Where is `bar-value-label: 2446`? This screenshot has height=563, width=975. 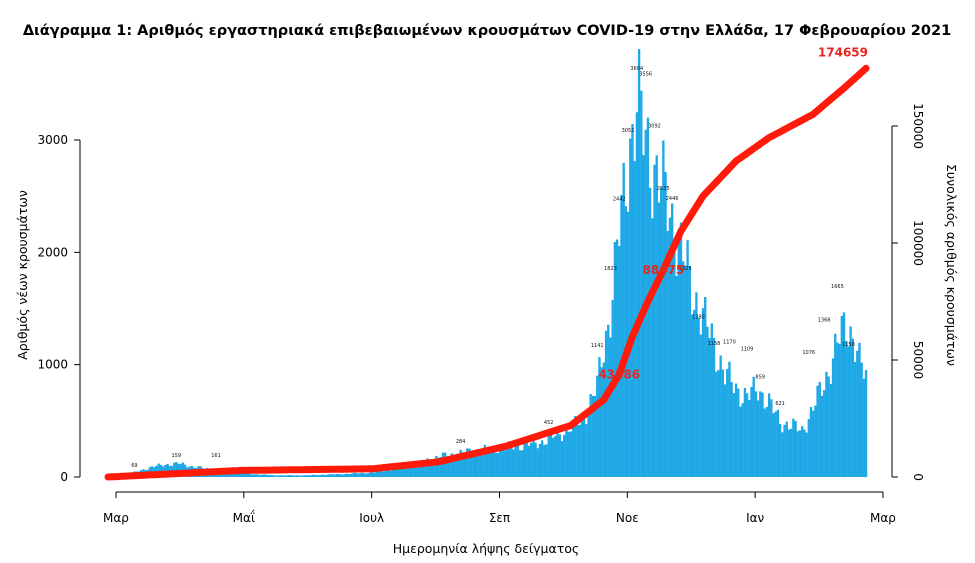 bar-value-label: 2446 is located at coordinates (672, 199).